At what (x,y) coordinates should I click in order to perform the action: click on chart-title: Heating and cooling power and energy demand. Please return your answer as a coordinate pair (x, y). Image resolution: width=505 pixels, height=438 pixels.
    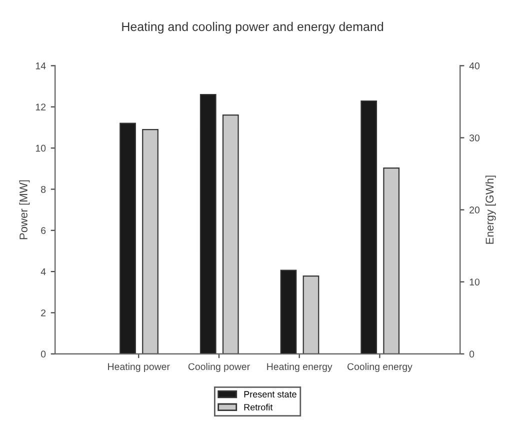
    Looking at the image, I should click on (253, 28).